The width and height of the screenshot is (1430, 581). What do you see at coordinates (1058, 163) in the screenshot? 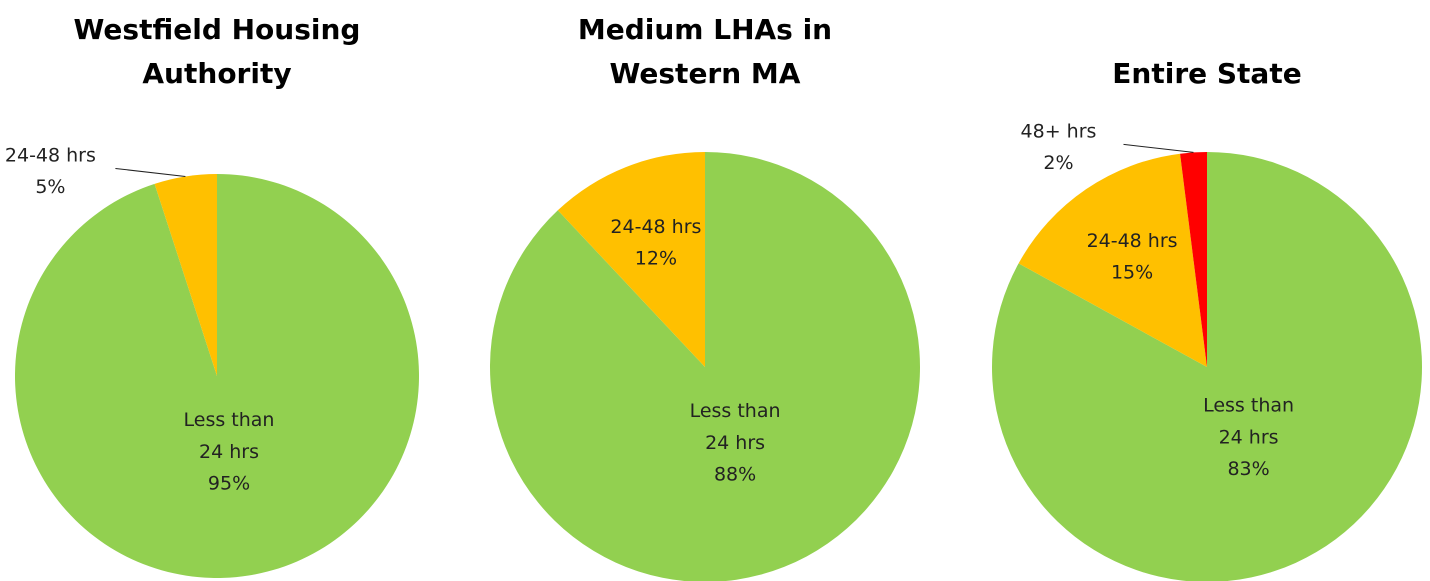
I see `value-label: 2%` at bounding box center [1058, 163].